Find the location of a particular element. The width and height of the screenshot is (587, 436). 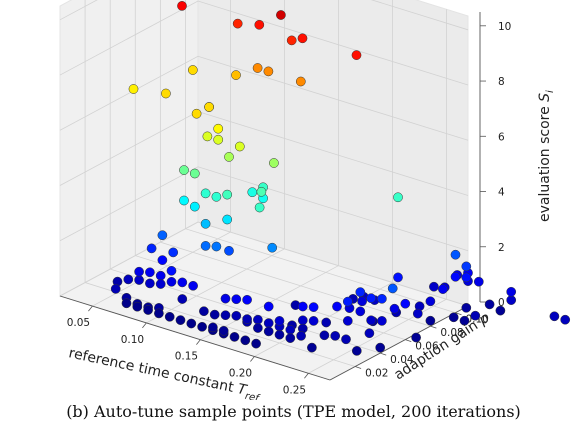

y-tick-label: 0.02 is located at coordinates (376, 374).